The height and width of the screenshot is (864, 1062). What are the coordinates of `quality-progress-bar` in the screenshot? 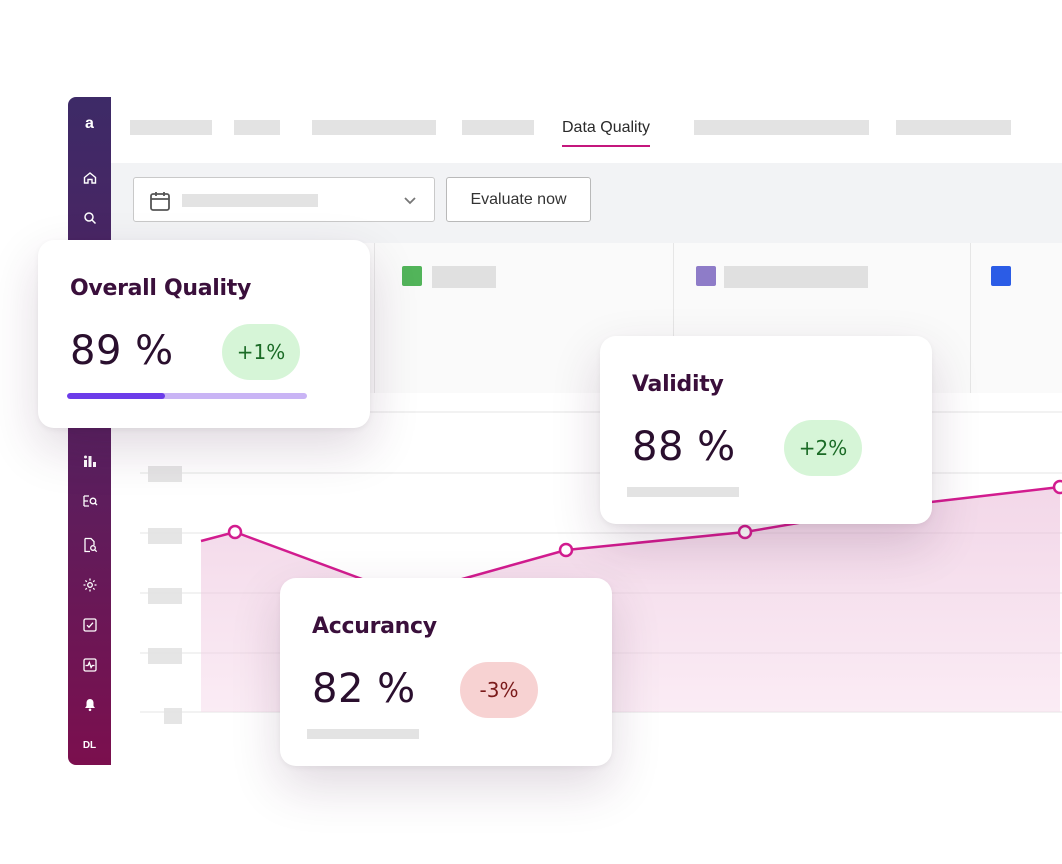 It's located at (187, 396).